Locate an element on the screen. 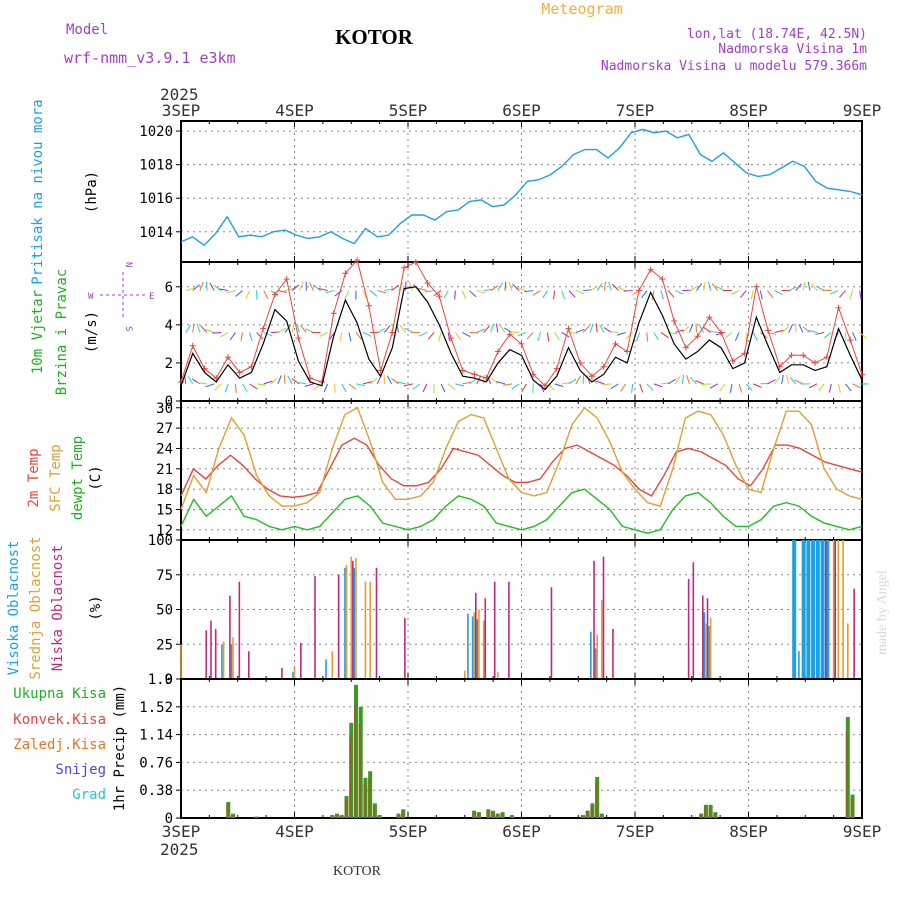  y-tick-label: 1.52 is located at coordinates (156, 708).